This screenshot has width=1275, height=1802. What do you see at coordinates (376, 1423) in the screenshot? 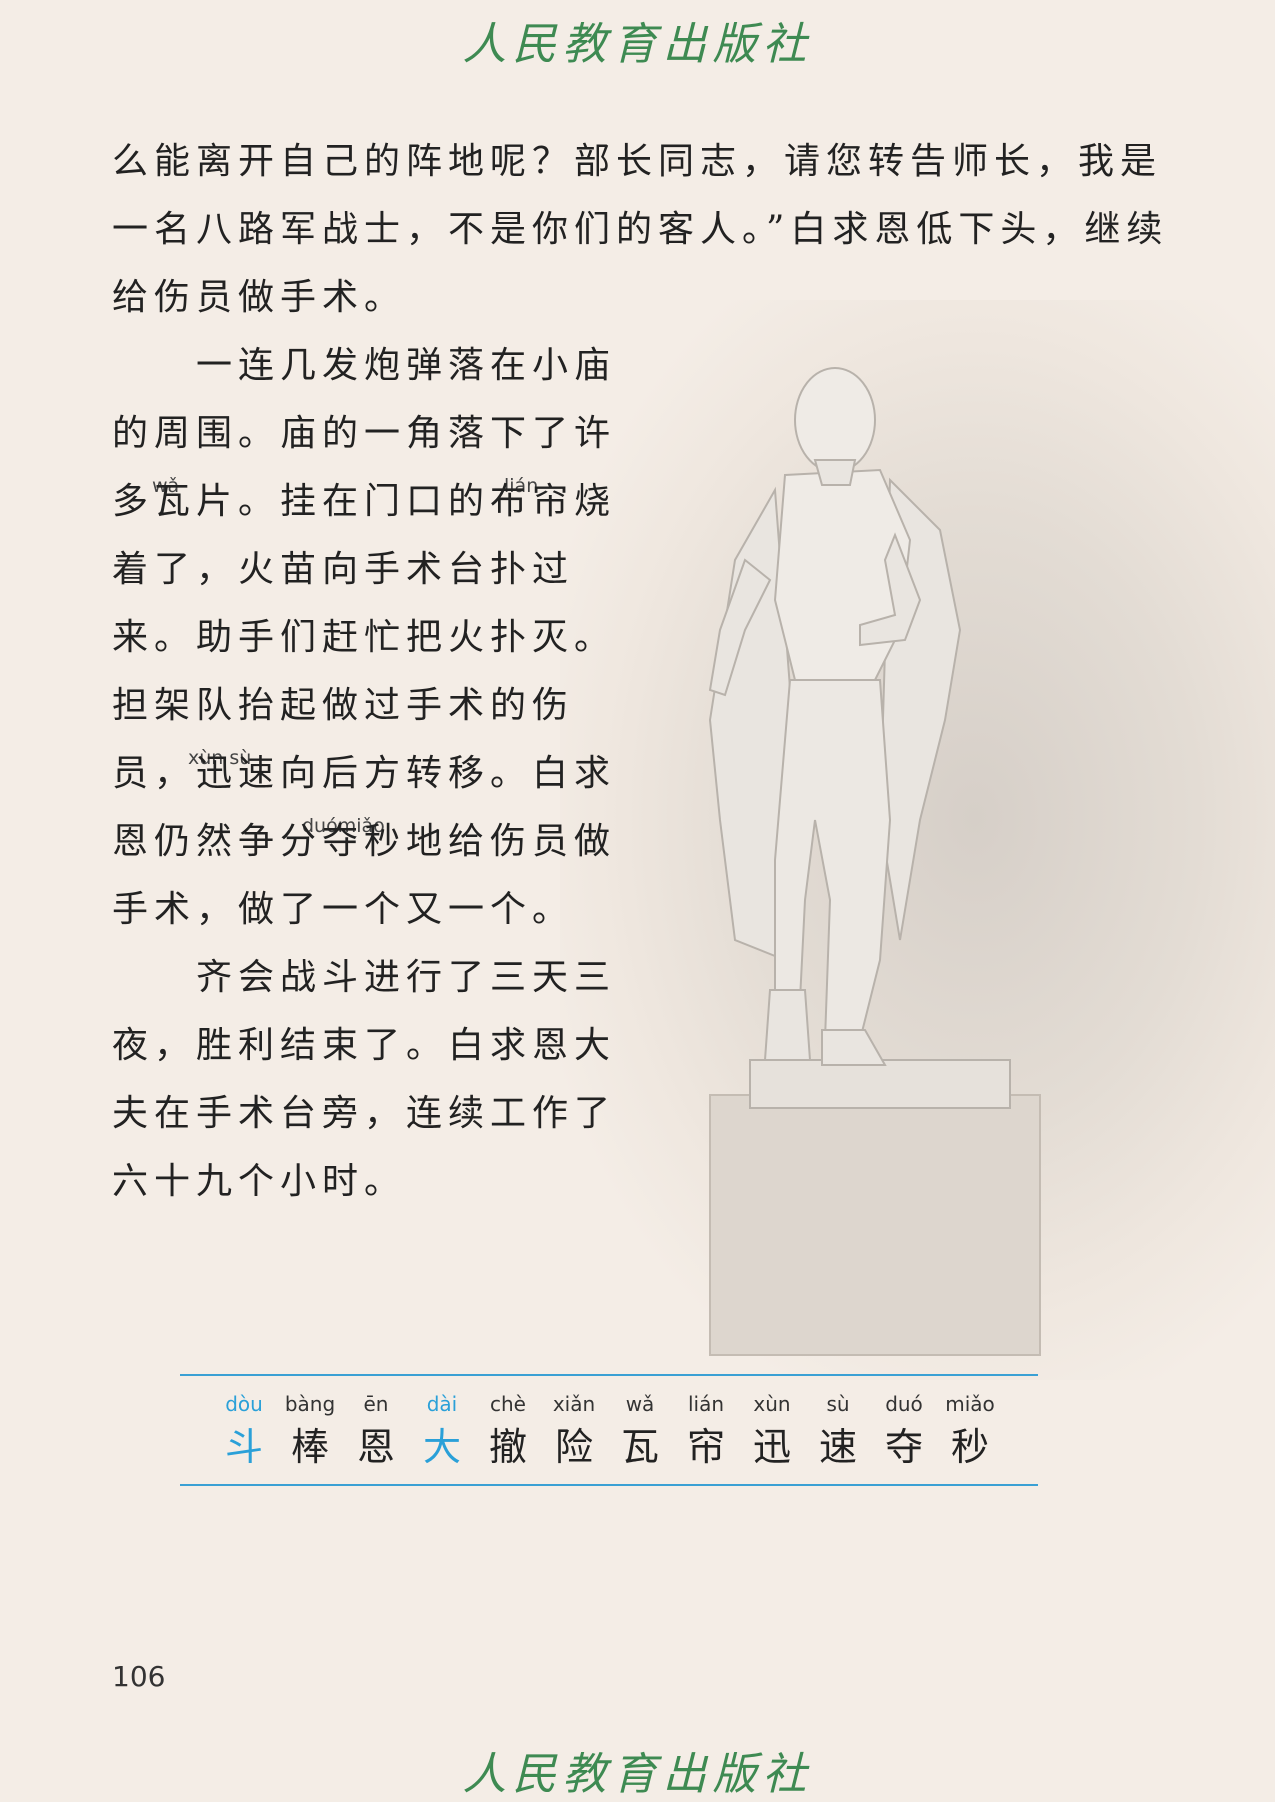
I see `vocab-item: ēn 恩` at bounding box center [376, 1423].